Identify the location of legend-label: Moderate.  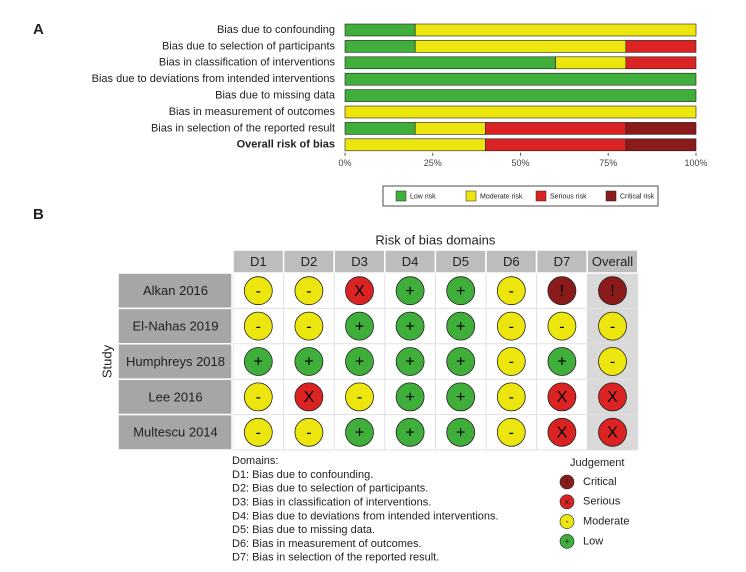
(606, 522).